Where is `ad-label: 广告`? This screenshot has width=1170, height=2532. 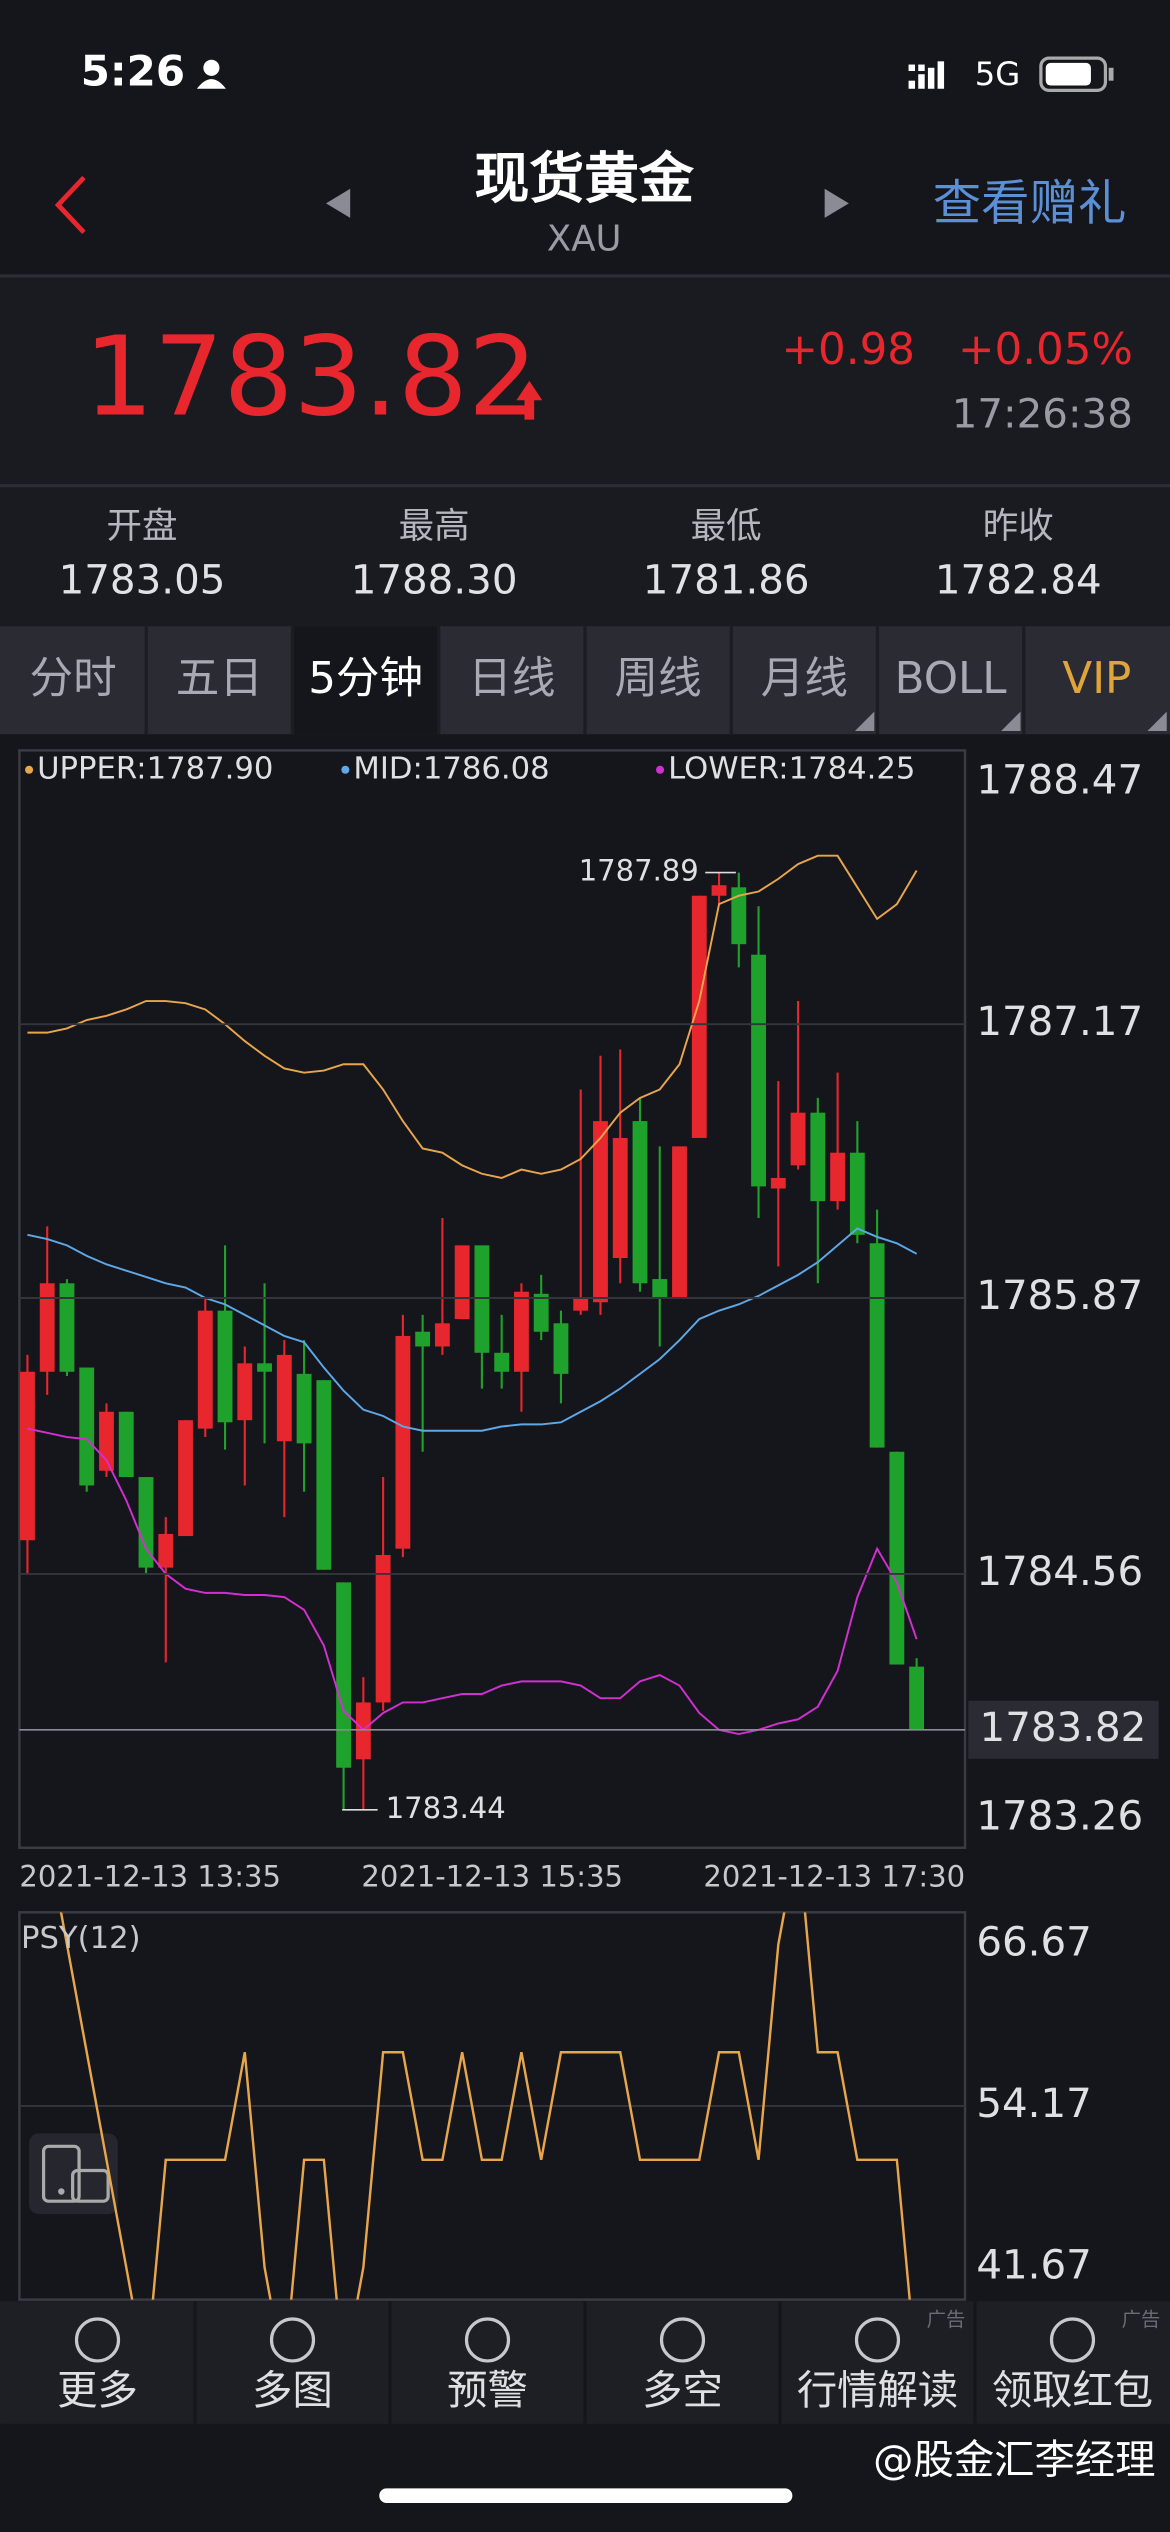
ad-label: 广告 is located at coordinates (946, 2319).